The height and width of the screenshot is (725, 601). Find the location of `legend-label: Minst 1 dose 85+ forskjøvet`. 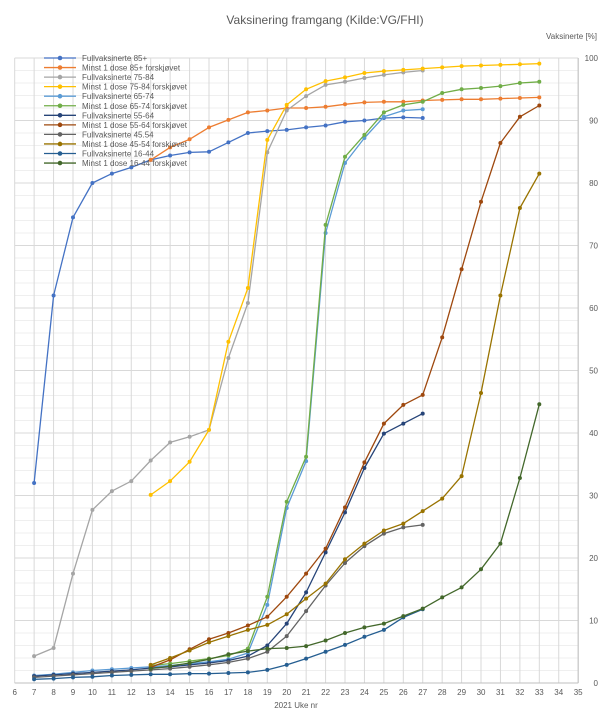

legend-label: Minst 1 dose 85+ forskjøvet is located at coordinates (131, 68).